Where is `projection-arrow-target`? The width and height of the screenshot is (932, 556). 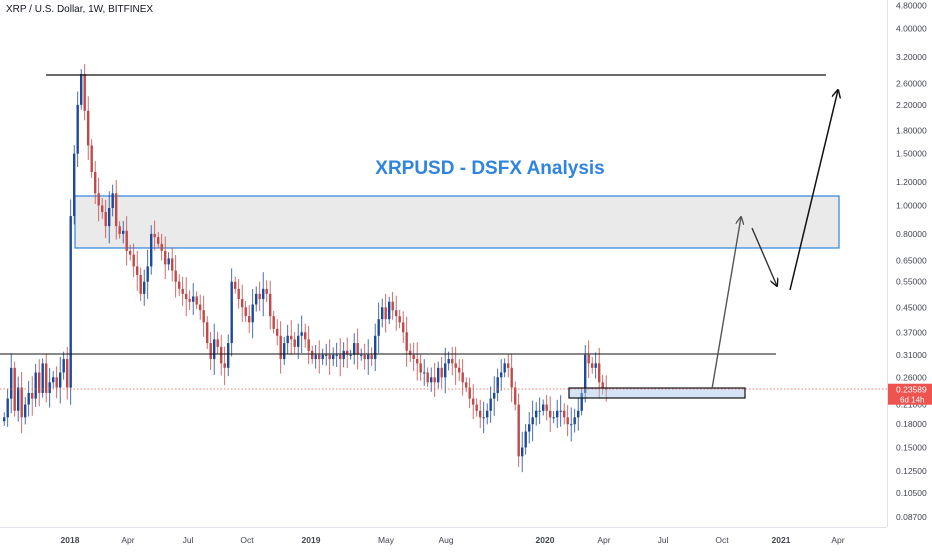 projection-arrow-target is located at coordinates (813, 190).